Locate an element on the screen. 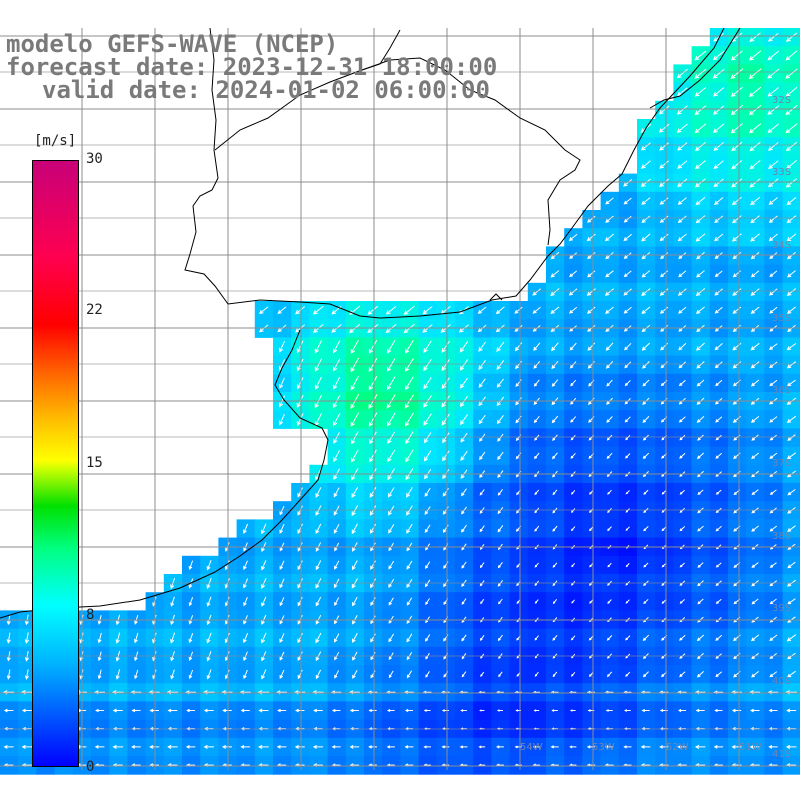 The image size is (800, 800). title-forecast-date: forecast date: 2023-12-31 18:00:00 is located at coordinates (252, 67).